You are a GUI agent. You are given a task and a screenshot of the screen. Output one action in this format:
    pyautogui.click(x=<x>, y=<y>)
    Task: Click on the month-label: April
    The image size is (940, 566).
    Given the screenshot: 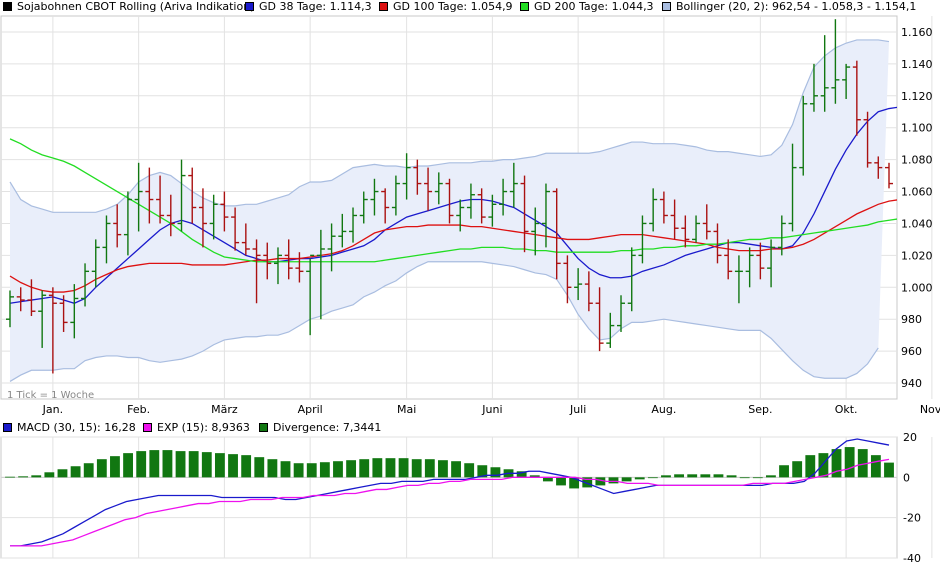 What is the action you would take?
    pyautogui.click(x=310, y=409)
    